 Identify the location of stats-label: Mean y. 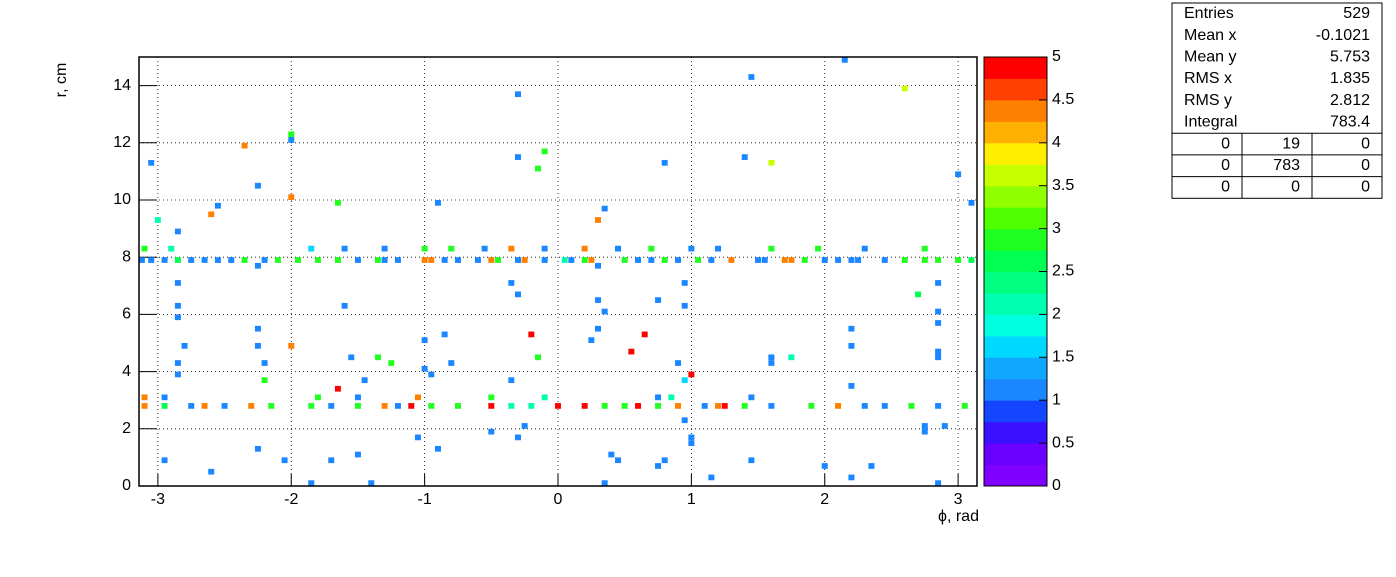
(1210, 56).